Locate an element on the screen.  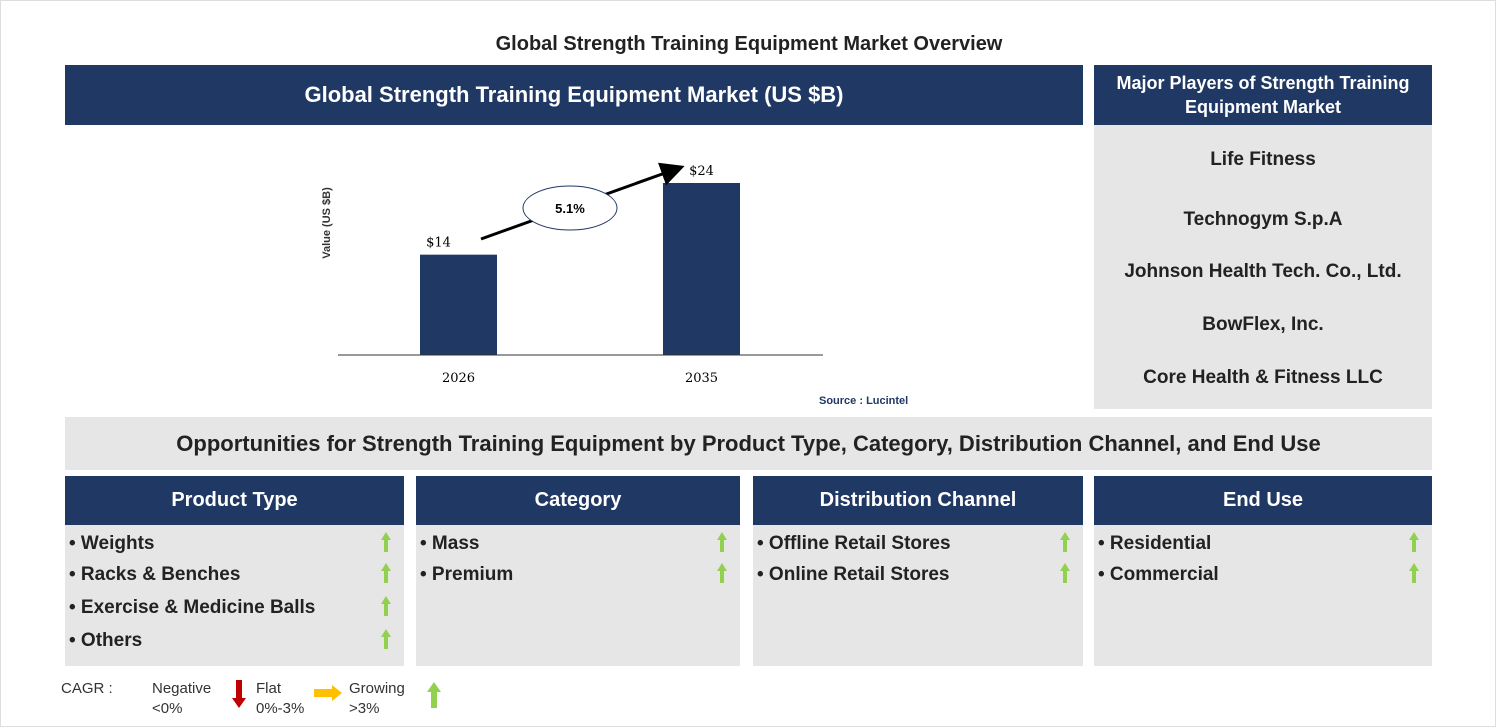
x-tick-label: 2026 is located at coordinates (458, 378).